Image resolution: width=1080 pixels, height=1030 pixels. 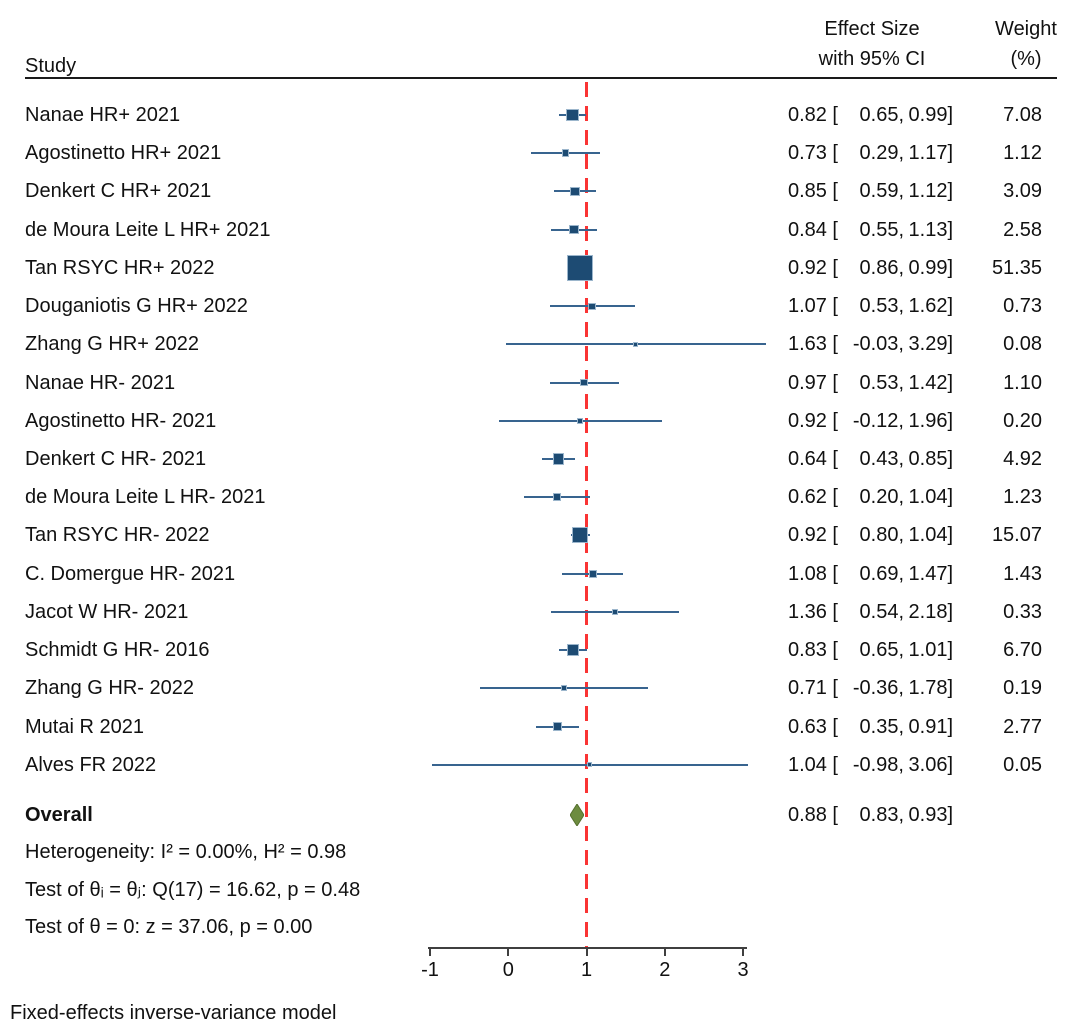 What do you see at coordinates (51, 66) in the screenshot?
I see `column-header-study: Study` at bounding box center [51, 66].